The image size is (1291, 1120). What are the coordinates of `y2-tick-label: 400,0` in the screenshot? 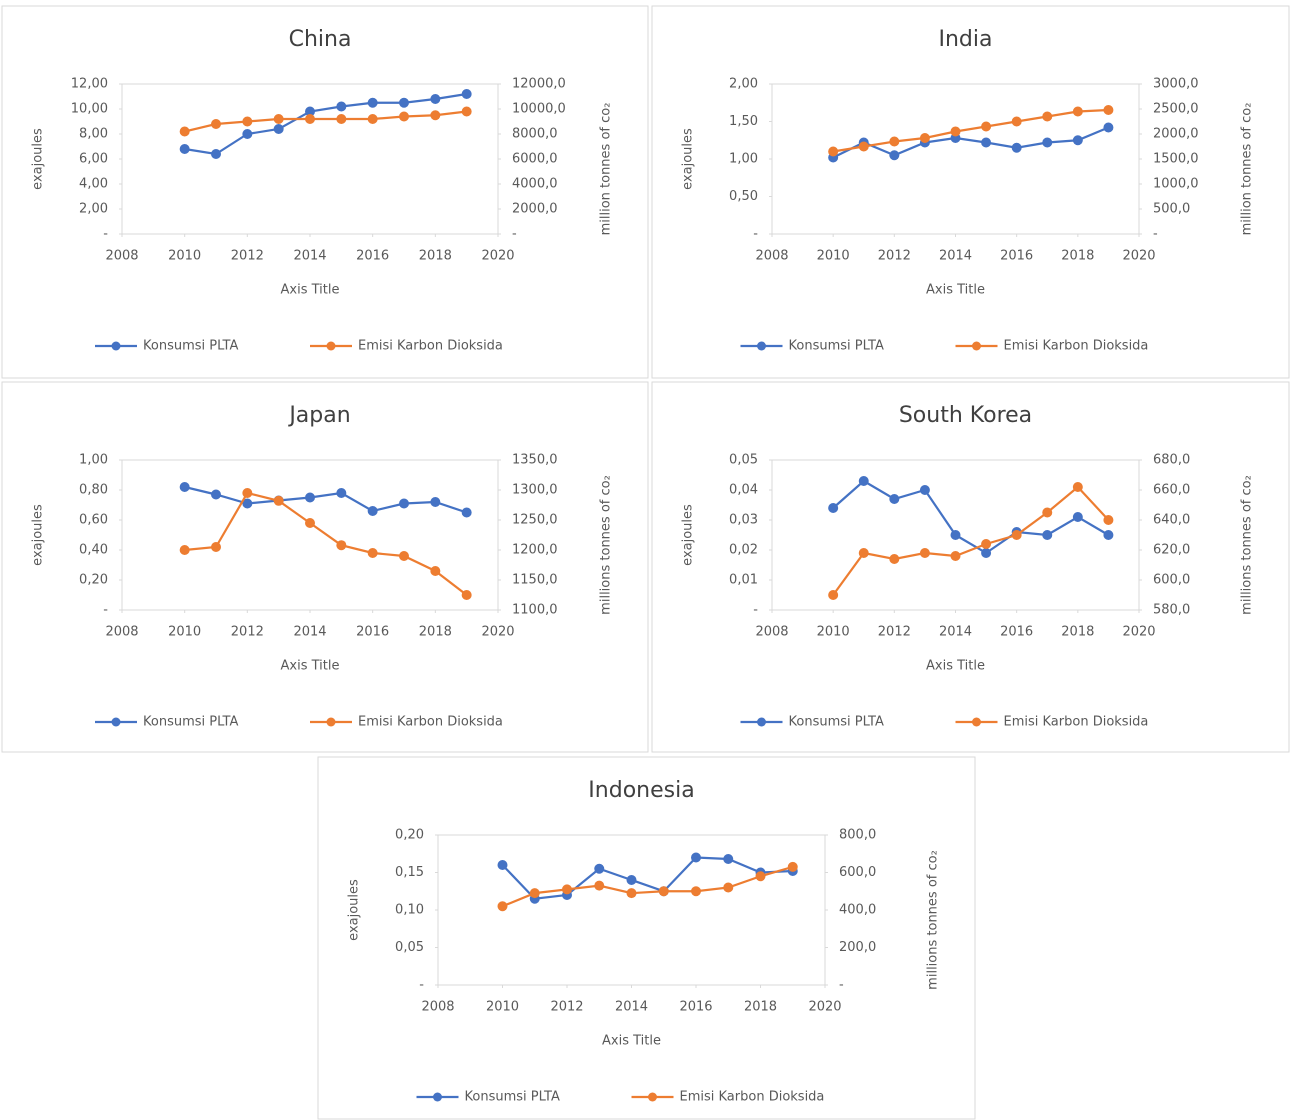 It's located at (857, 910).